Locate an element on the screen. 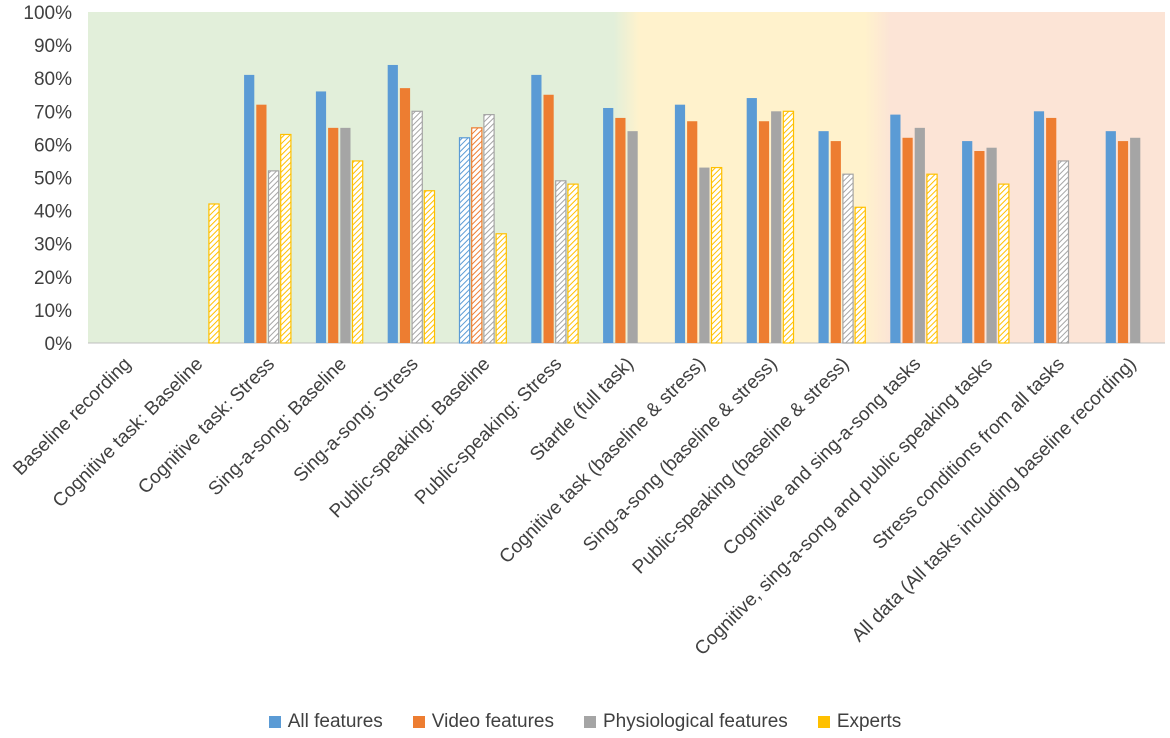 This screenshot has width=1170, height=738. legend-label: All features is located at coordinates (335, 721).